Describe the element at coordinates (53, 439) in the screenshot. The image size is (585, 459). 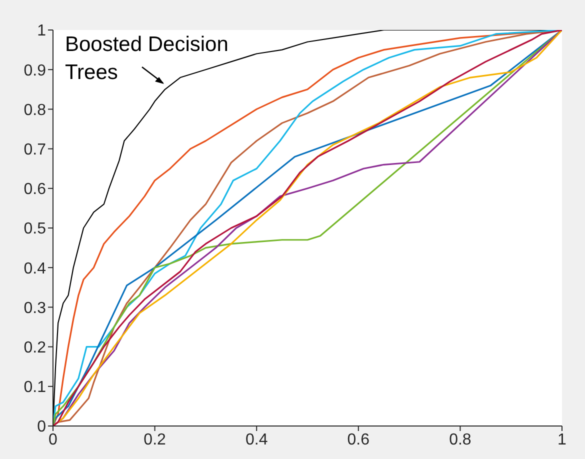
I see `x-tick-label: 0` at that location.